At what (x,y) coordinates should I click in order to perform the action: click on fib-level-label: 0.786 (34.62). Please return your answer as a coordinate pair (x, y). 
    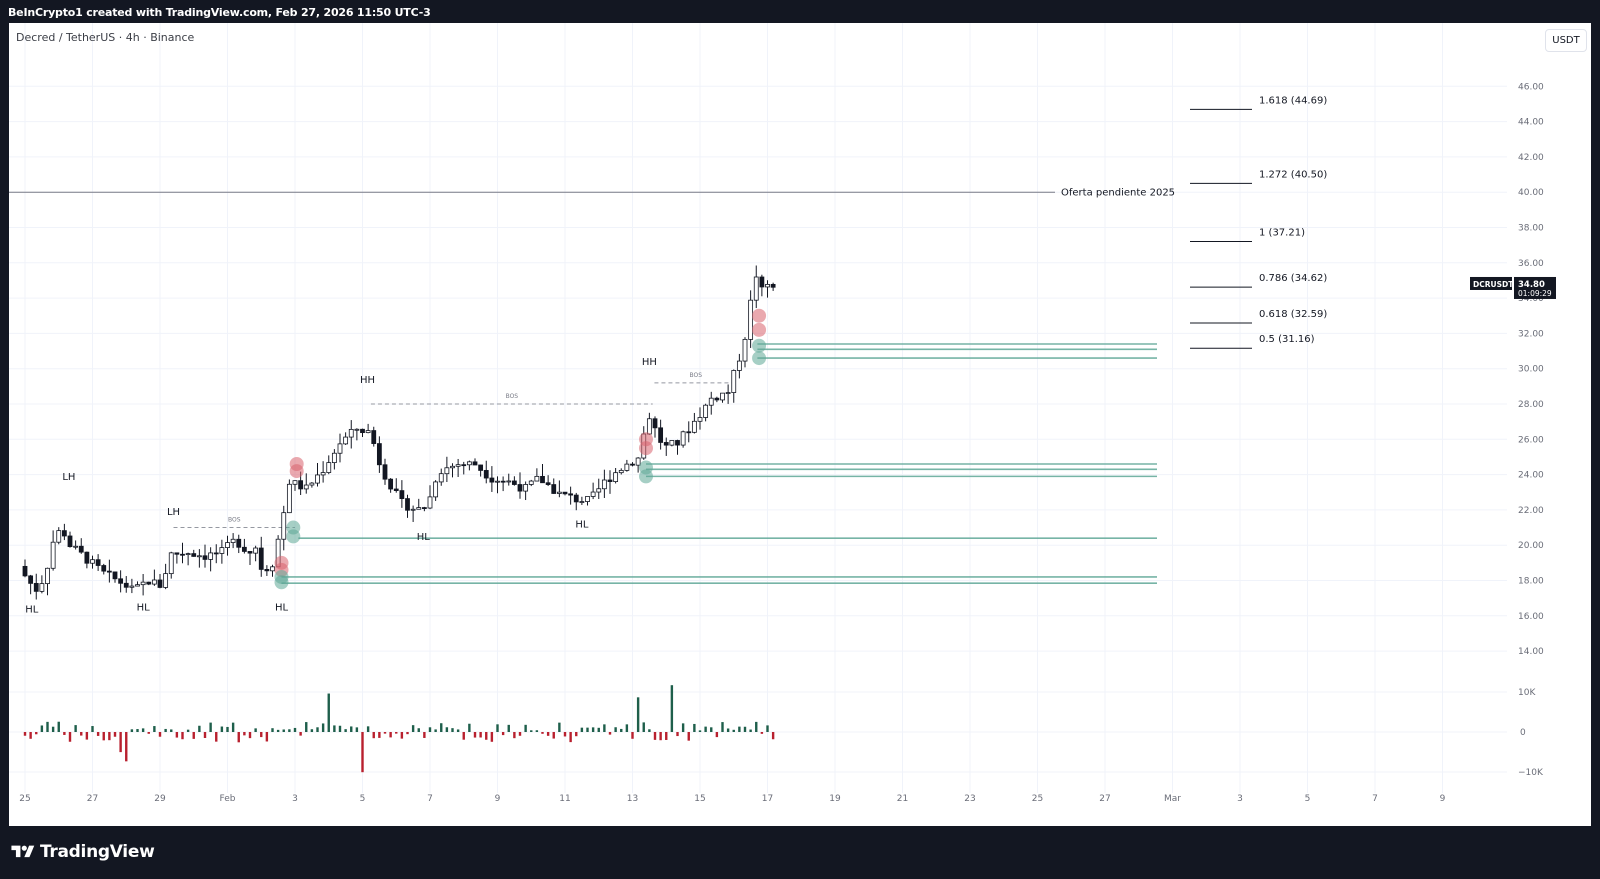
    Looking at the image, I should click on (1293, 278).